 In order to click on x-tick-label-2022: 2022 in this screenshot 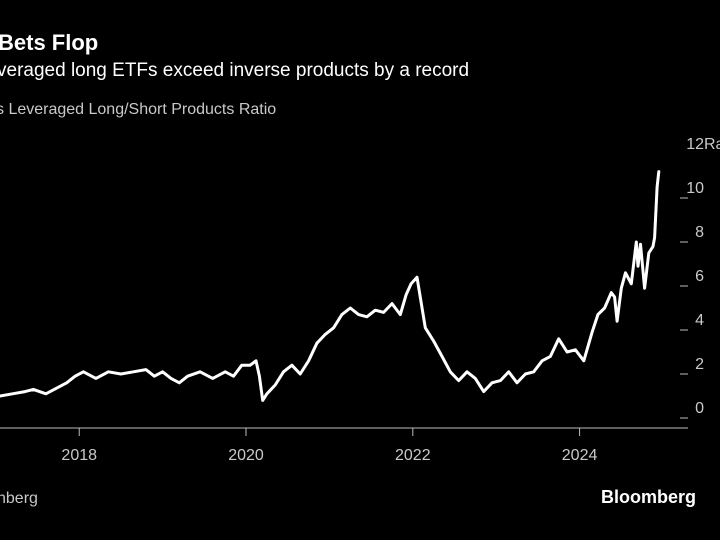, I will do `click(413, 455)`.